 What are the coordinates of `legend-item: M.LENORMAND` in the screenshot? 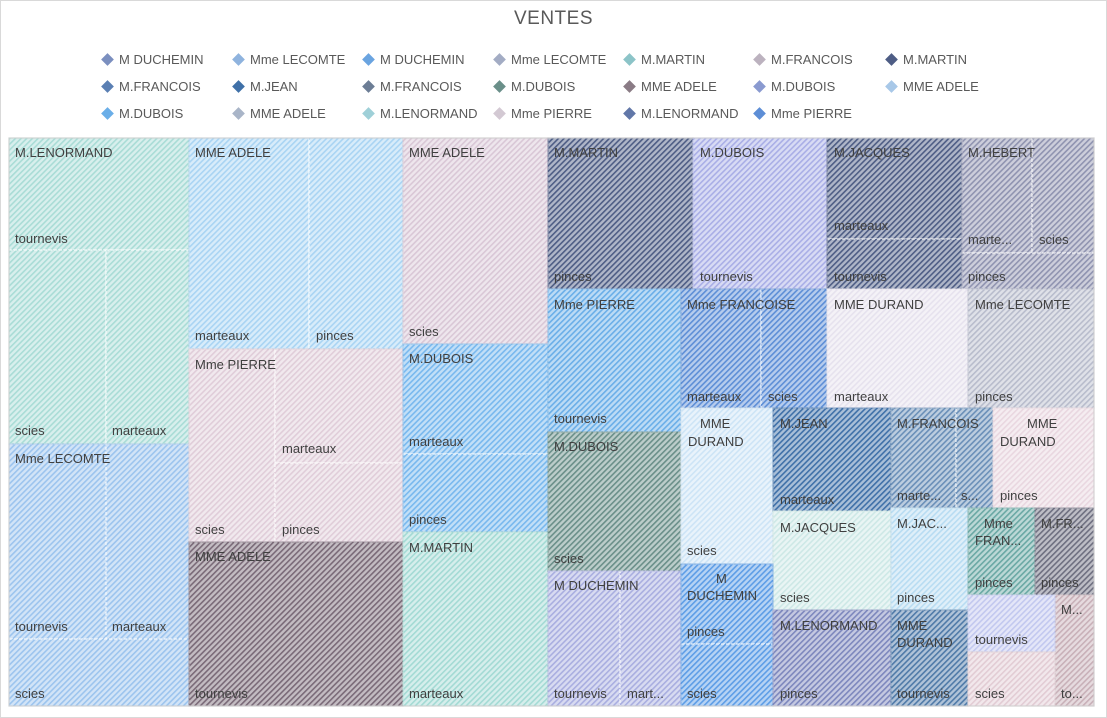 It's located at (681, 113).